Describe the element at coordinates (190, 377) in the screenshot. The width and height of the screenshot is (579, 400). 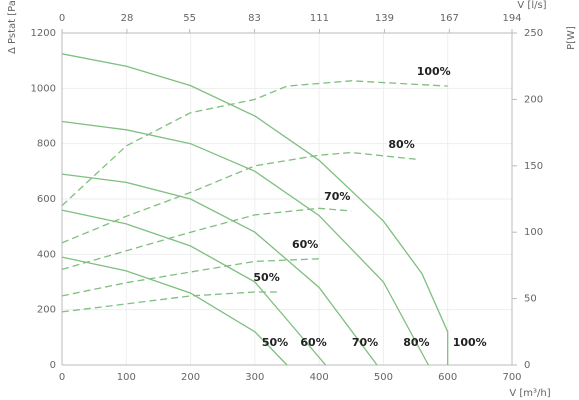
I see `x-tick-label: 200` at that location.